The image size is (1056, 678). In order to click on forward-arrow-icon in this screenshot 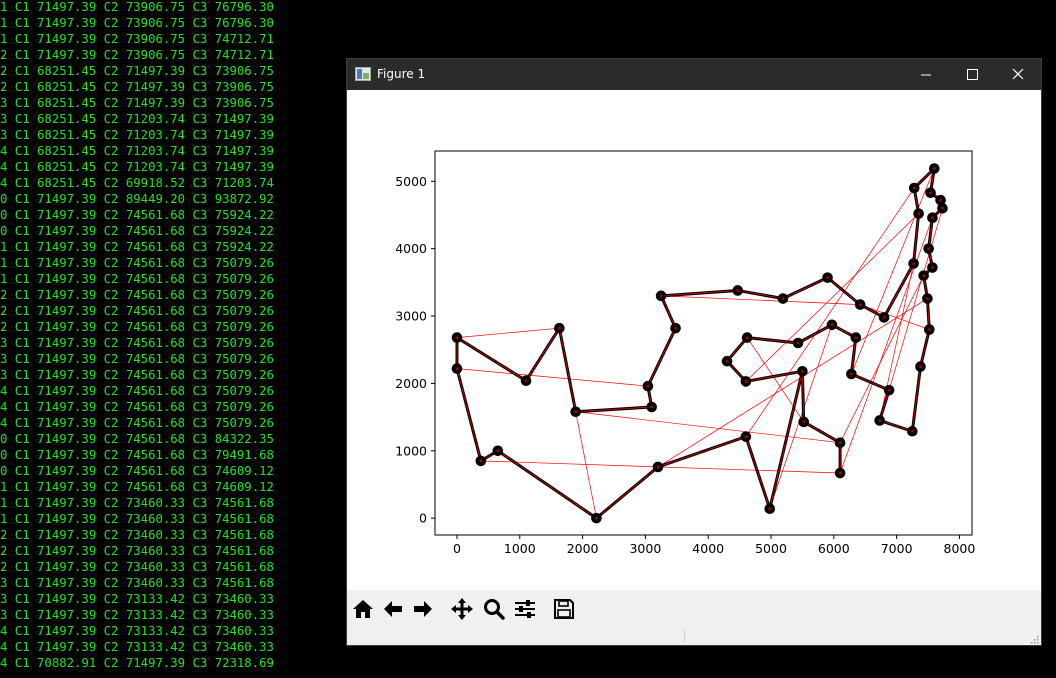, I will do `click(423, 609)`.